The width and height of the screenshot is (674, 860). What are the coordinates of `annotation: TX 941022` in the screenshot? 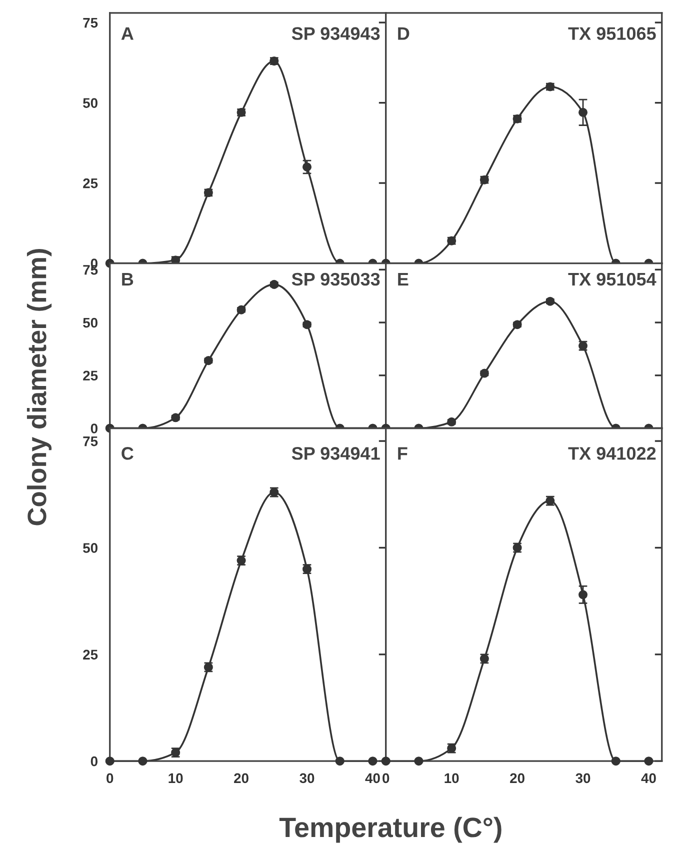 It's located at (612, 453).